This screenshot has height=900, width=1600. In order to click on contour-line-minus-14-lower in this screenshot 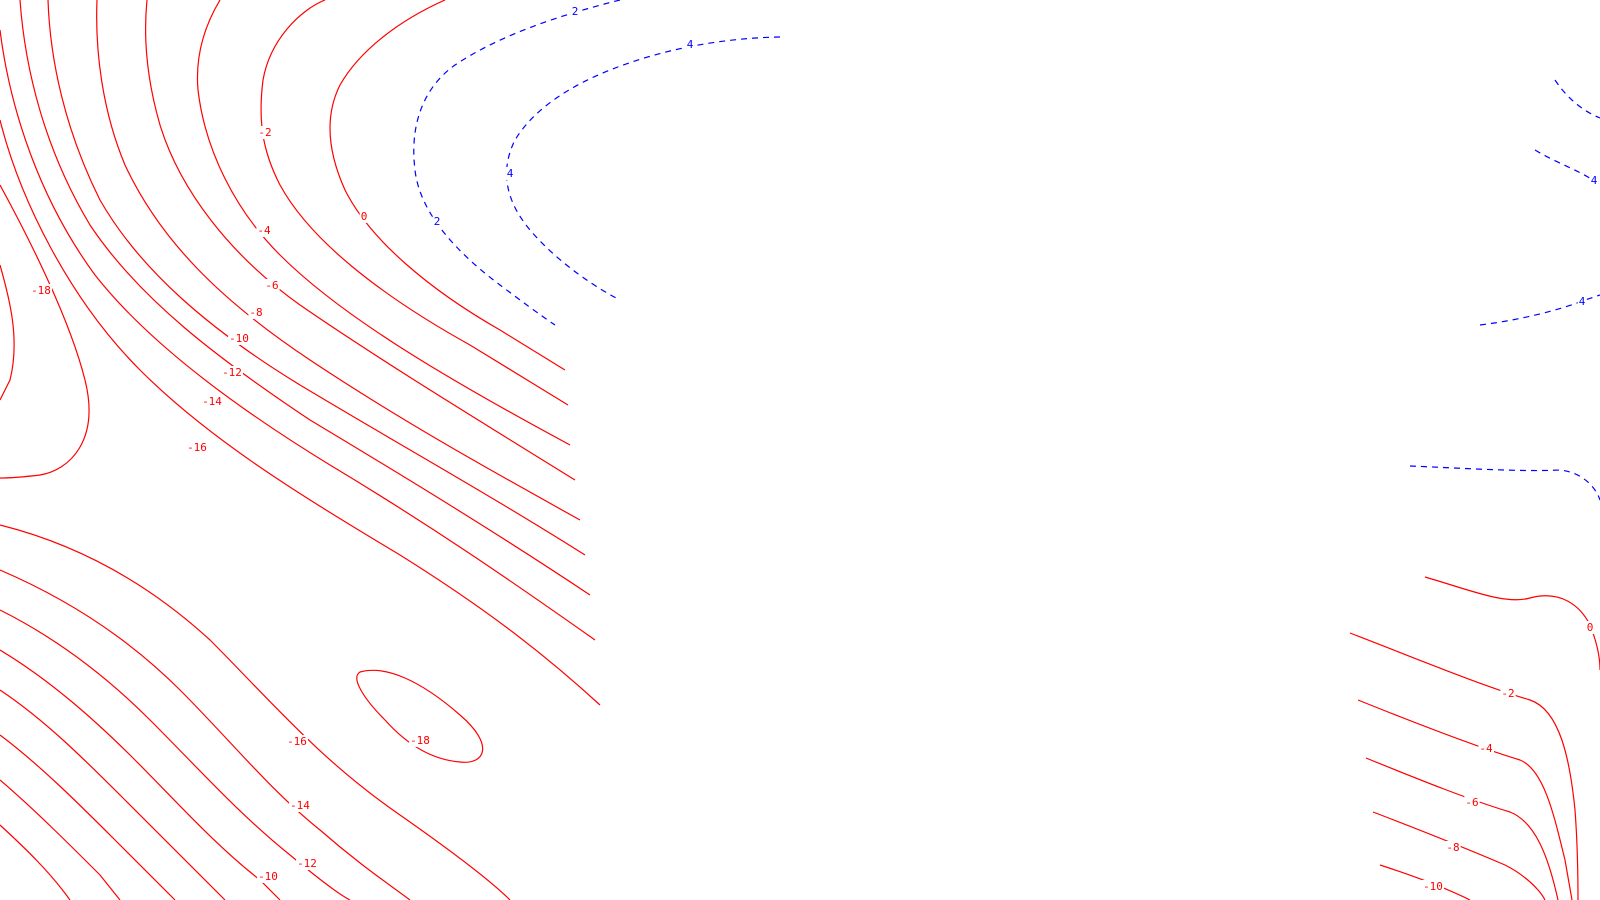, I will do `click(205, 734)`.